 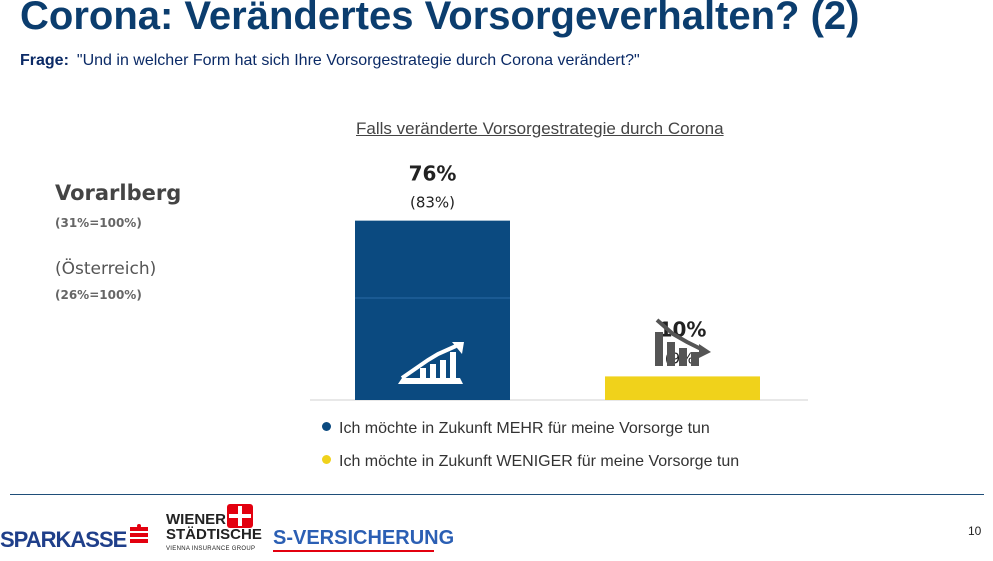 I want to click on legend-dot-less, so click(x=326, y=460).